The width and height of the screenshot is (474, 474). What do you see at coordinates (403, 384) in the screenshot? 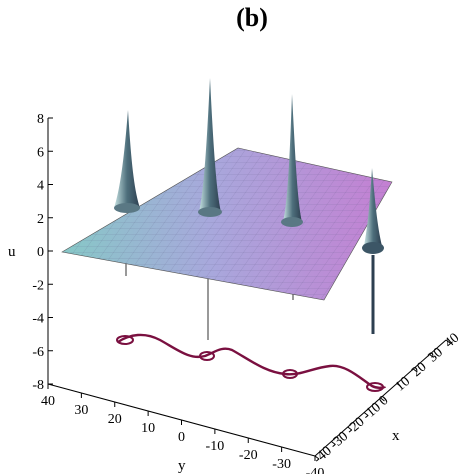
I see `x-tick-label: 10` at bounding box center [403, 384].